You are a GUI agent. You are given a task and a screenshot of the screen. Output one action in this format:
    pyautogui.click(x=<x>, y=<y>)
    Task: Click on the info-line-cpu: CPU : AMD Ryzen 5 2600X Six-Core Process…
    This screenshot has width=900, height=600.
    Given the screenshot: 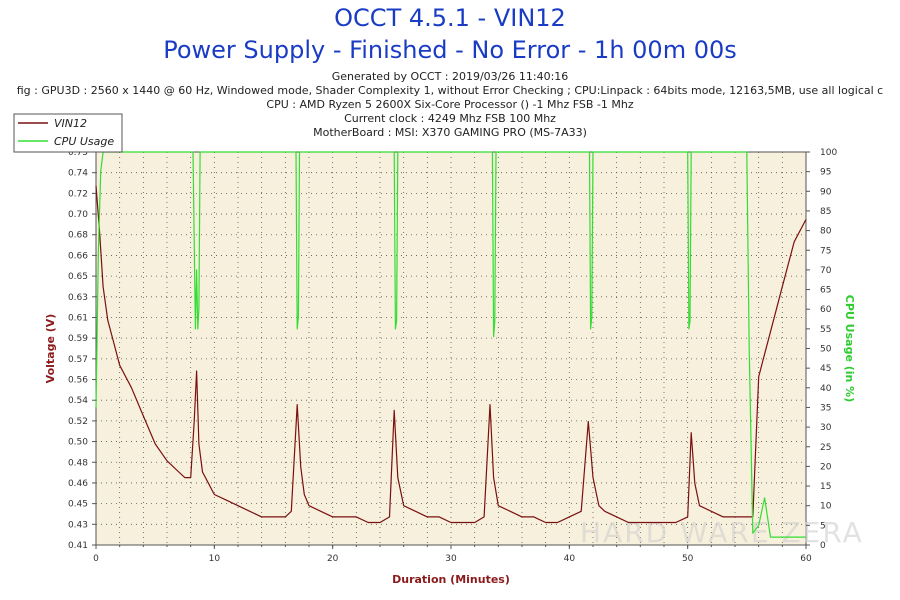 What is the action you would take?
    pyautogui.click(x=450, y=104)
    